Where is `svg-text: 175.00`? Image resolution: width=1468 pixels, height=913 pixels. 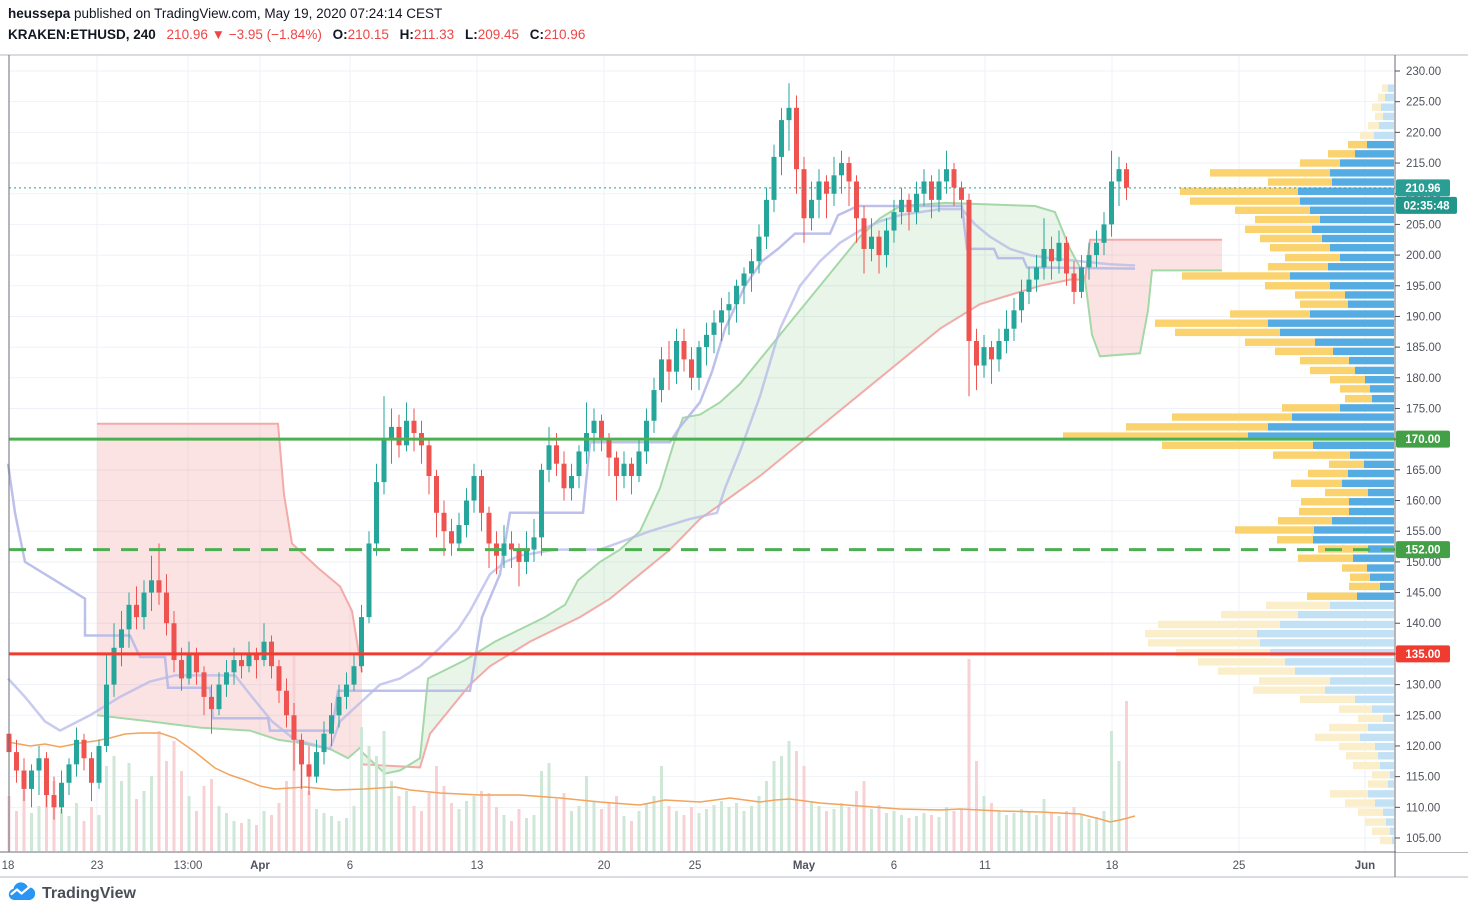
svg-text: 175.00 is located at coordinates (1423, 409).